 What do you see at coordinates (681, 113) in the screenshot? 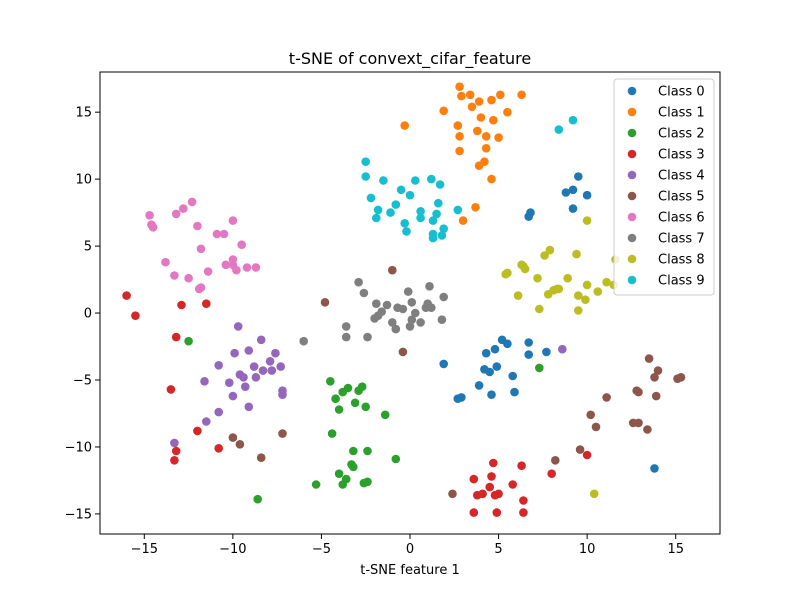
I see `legend-label: Class 1` at bounding box center [681, 113].